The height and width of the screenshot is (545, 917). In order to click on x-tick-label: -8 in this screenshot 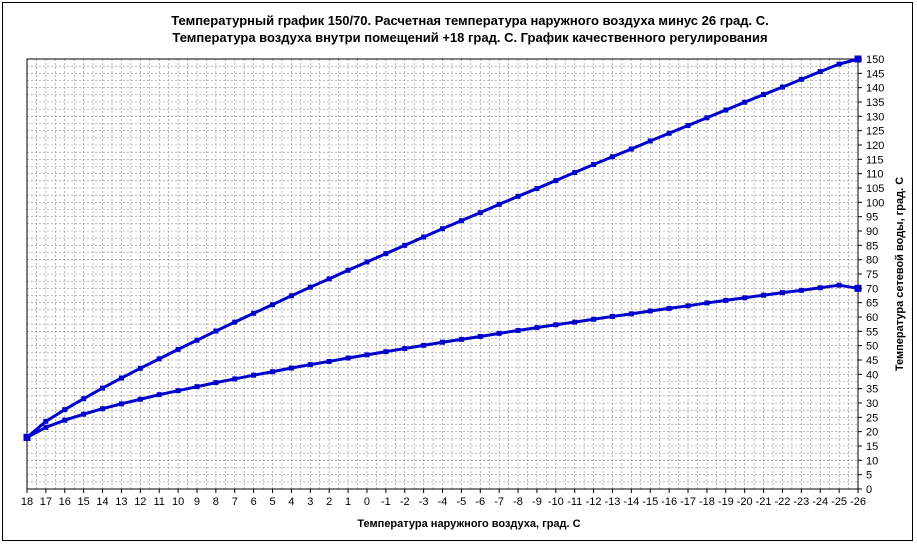, I will do `click(518, 502)`.